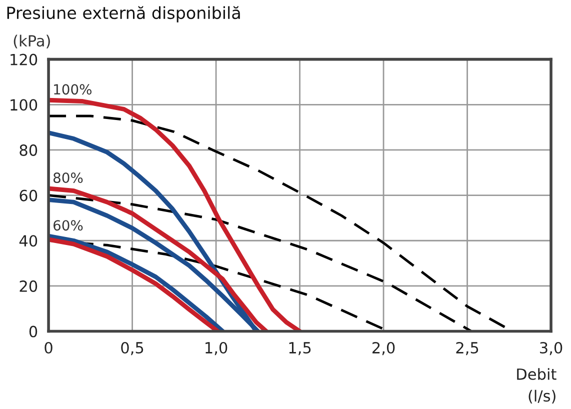  I want to click on x-axis-title: Debit (l/s), so click(536, 386).